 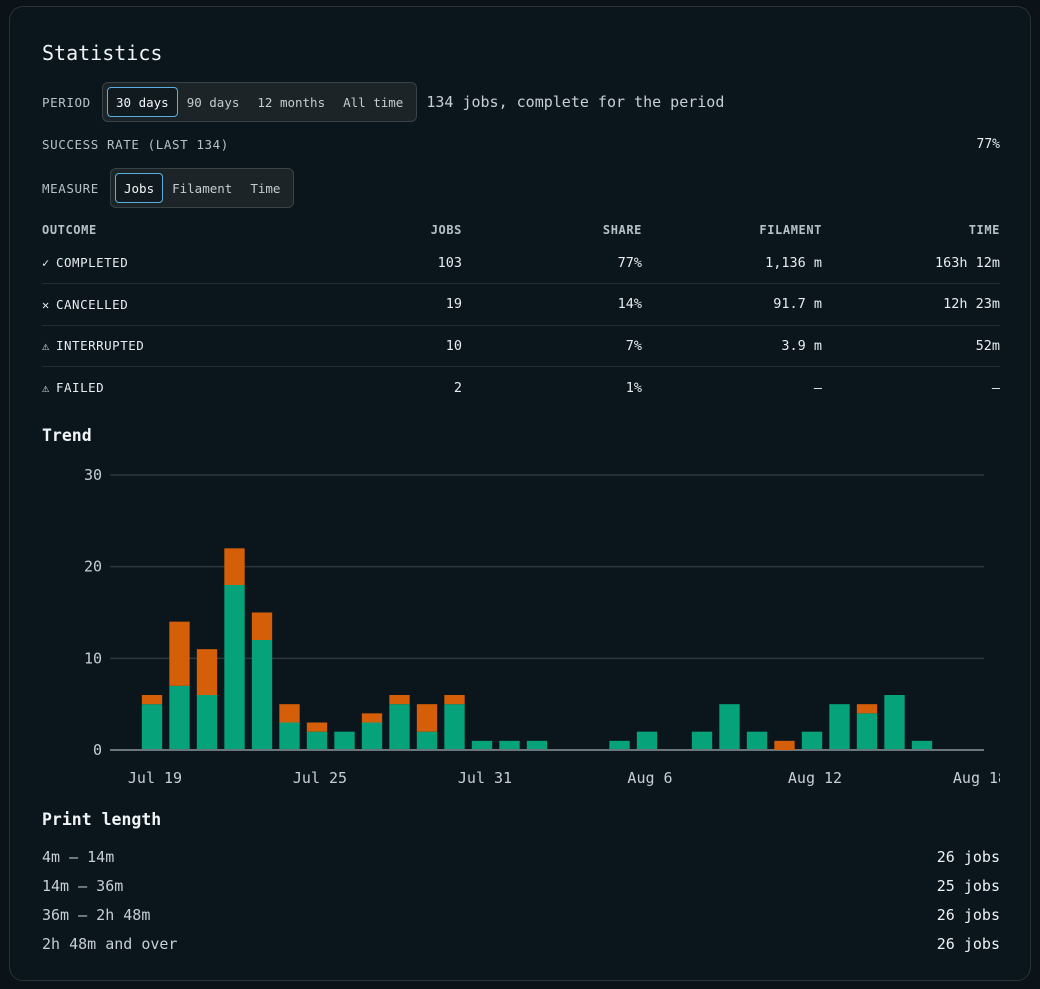 I want to click on trend-title: Trend, so click(x=67, y=435).